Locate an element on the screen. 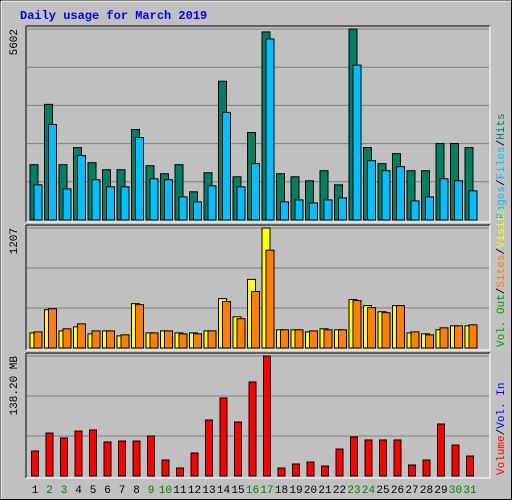 The image size is (512, 500). x-tick-label: 30 is located at coordinates (455, 491).